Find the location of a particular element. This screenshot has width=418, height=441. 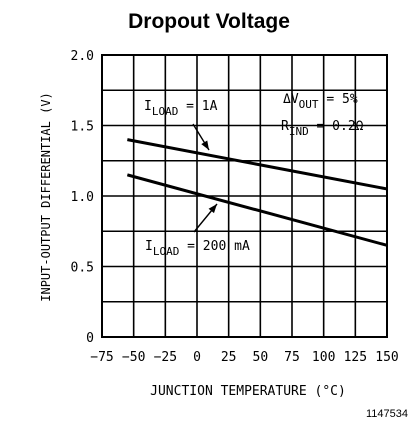

annotation-arrows is located at coordinates (205, 178).